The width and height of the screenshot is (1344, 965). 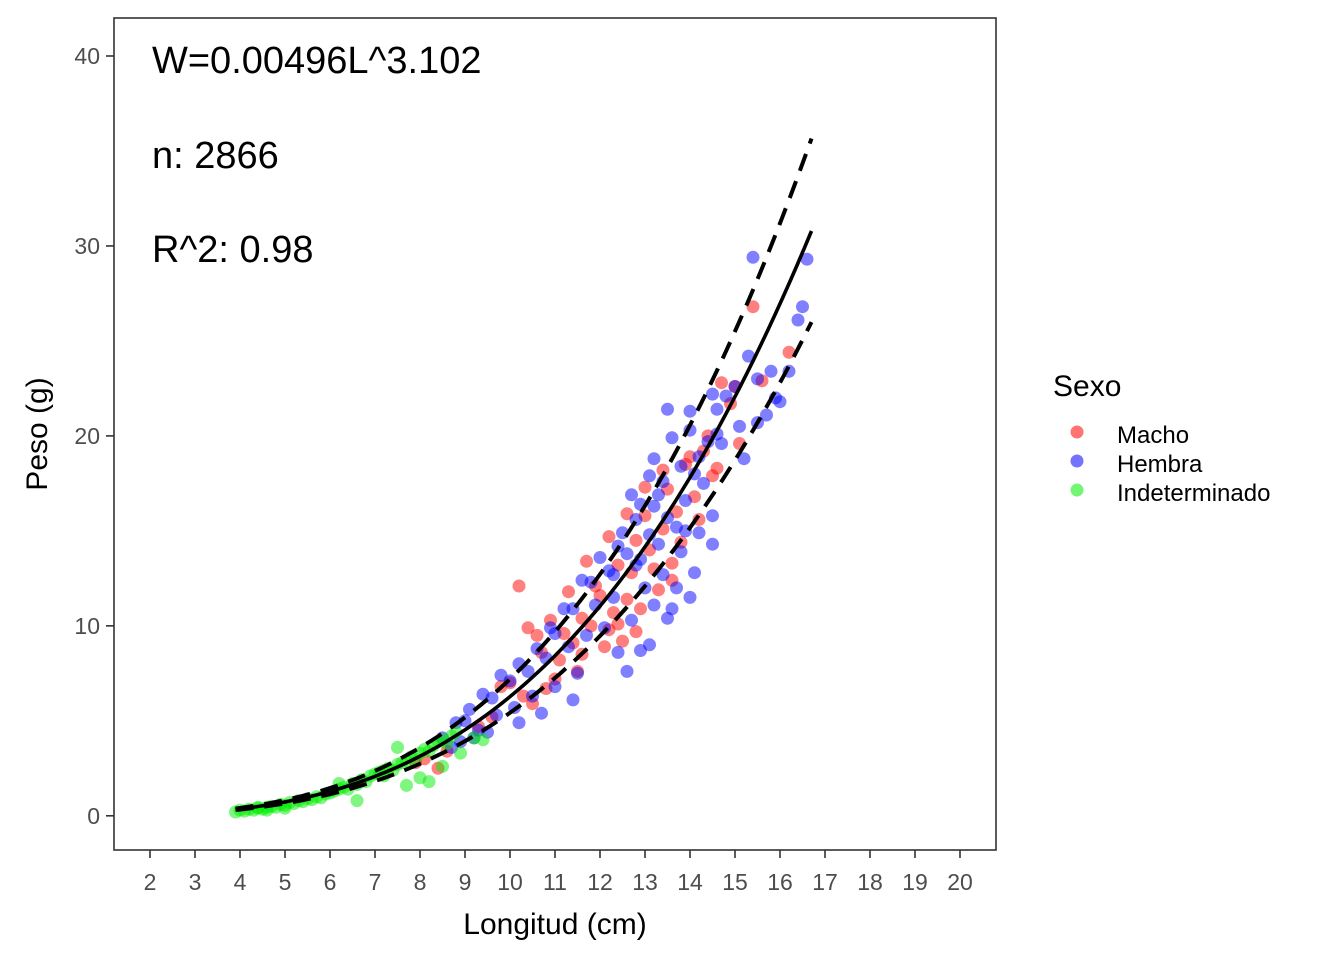 I want to click on x-tick-label: 14, so click(x=690, y=882).